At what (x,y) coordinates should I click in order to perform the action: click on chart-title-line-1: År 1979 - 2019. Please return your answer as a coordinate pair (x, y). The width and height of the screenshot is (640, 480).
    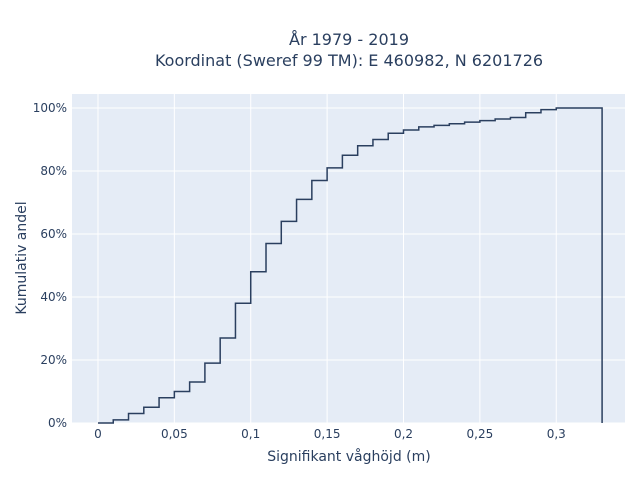
    Looking at the image, I should click on (349, 39).